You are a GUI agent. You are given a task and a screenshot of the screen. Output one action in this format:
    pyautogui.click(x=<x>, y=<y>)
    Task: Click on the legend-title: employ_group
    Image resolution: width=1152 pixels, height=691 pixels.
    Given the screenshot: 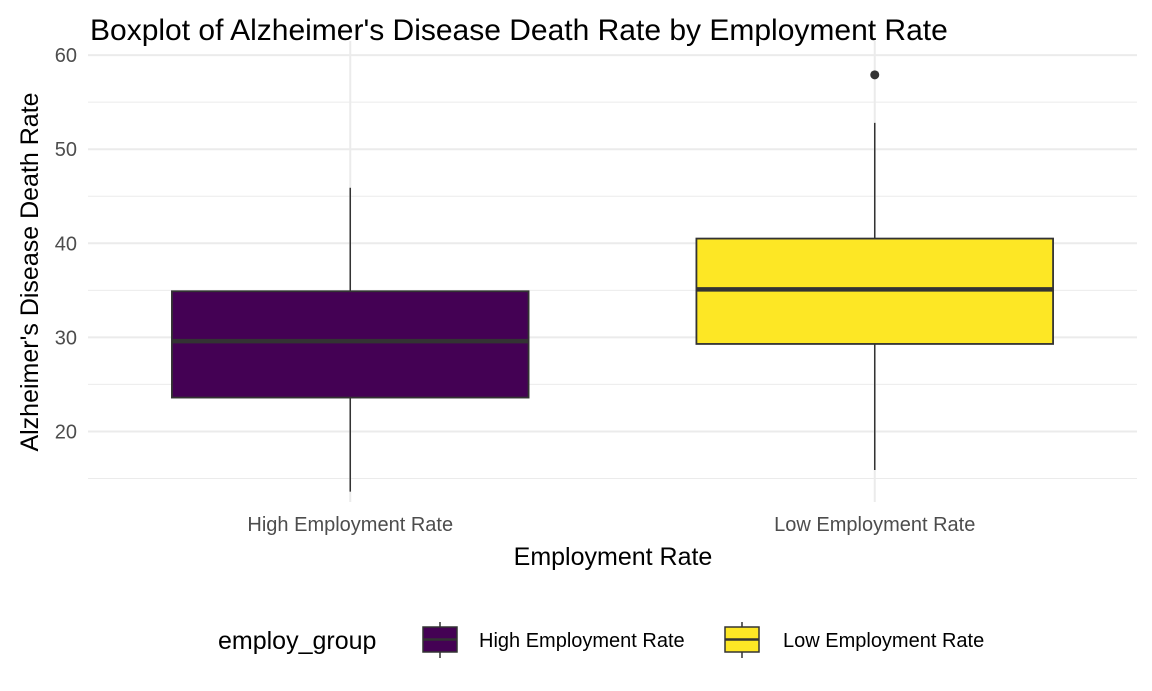 What is the action you would take?
    pyautogui.click(x=297, y=641)
    